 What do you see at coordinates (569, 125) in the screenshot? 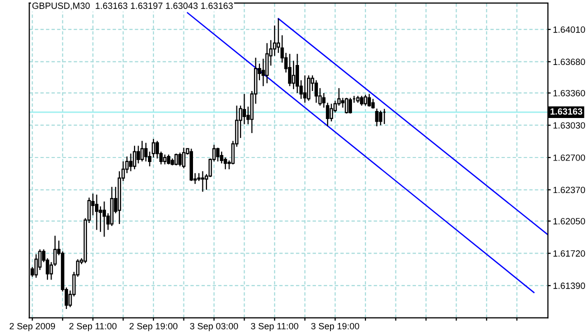
I see `y-tick-label: 1.63030` at bounding box center [569, 125].